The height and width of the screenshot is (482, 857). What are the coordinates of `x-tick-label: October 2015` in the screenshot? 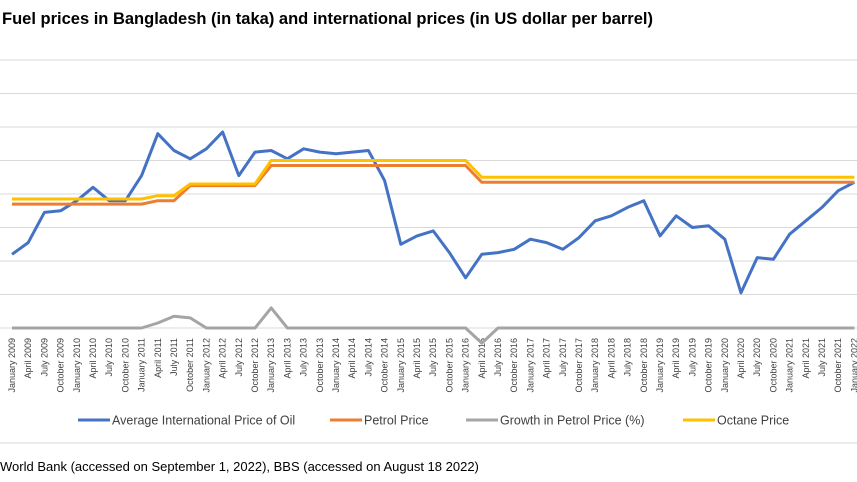 It's located at (449, 365).